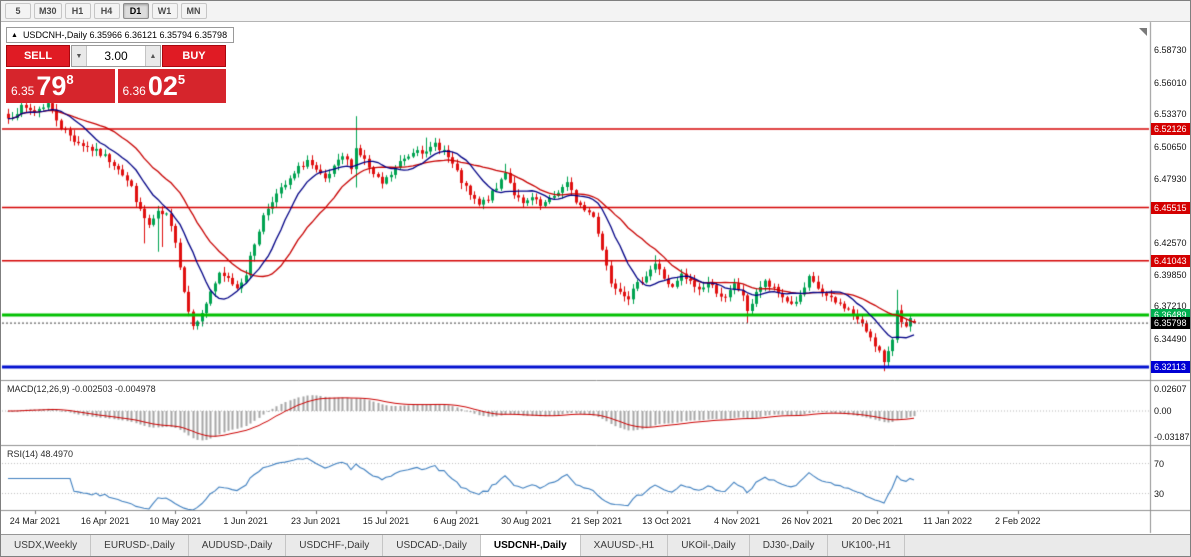  Describe the element at coordinates (1170, 114) in the screenshot. I see `price-axis-label: 6.53370` at that location.